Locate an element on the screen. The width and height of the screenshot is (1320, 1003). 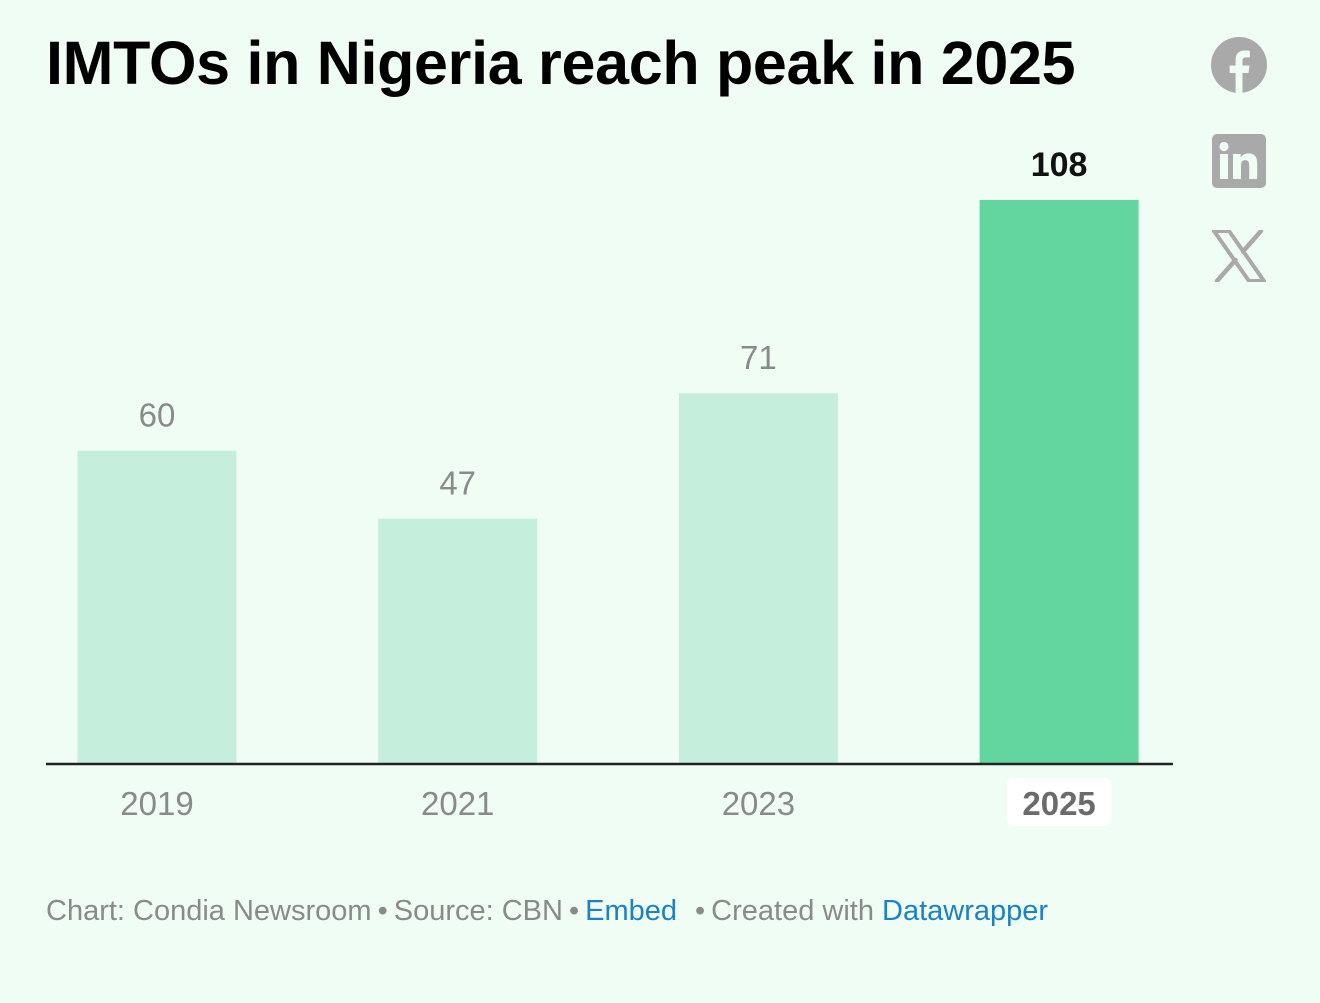
x-tick-label-2025: 2025 is located at coordinates (1058, 803).